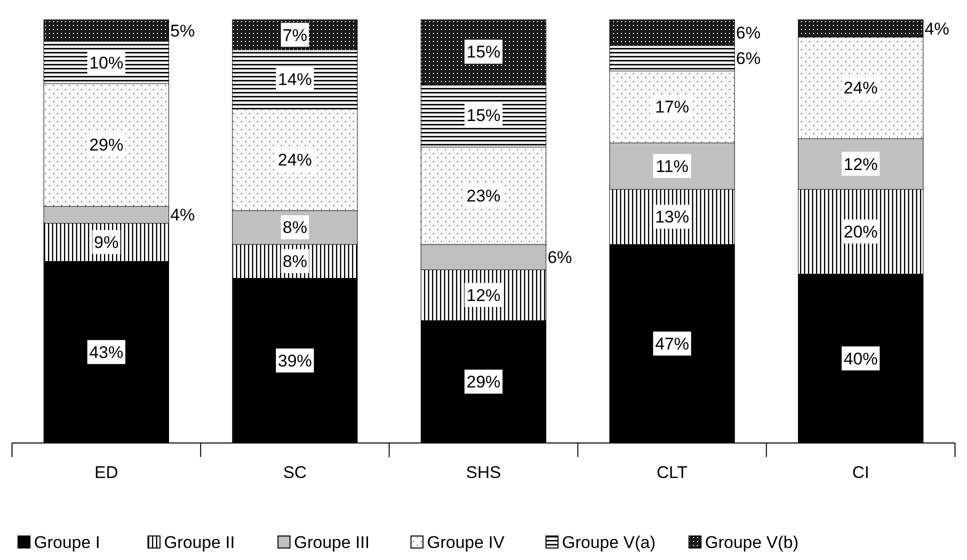 This screenshot has height=560, width=967. Describe the element at coordinates (182, 31) in the screenshot. I see `data-label: 5%` at that location.